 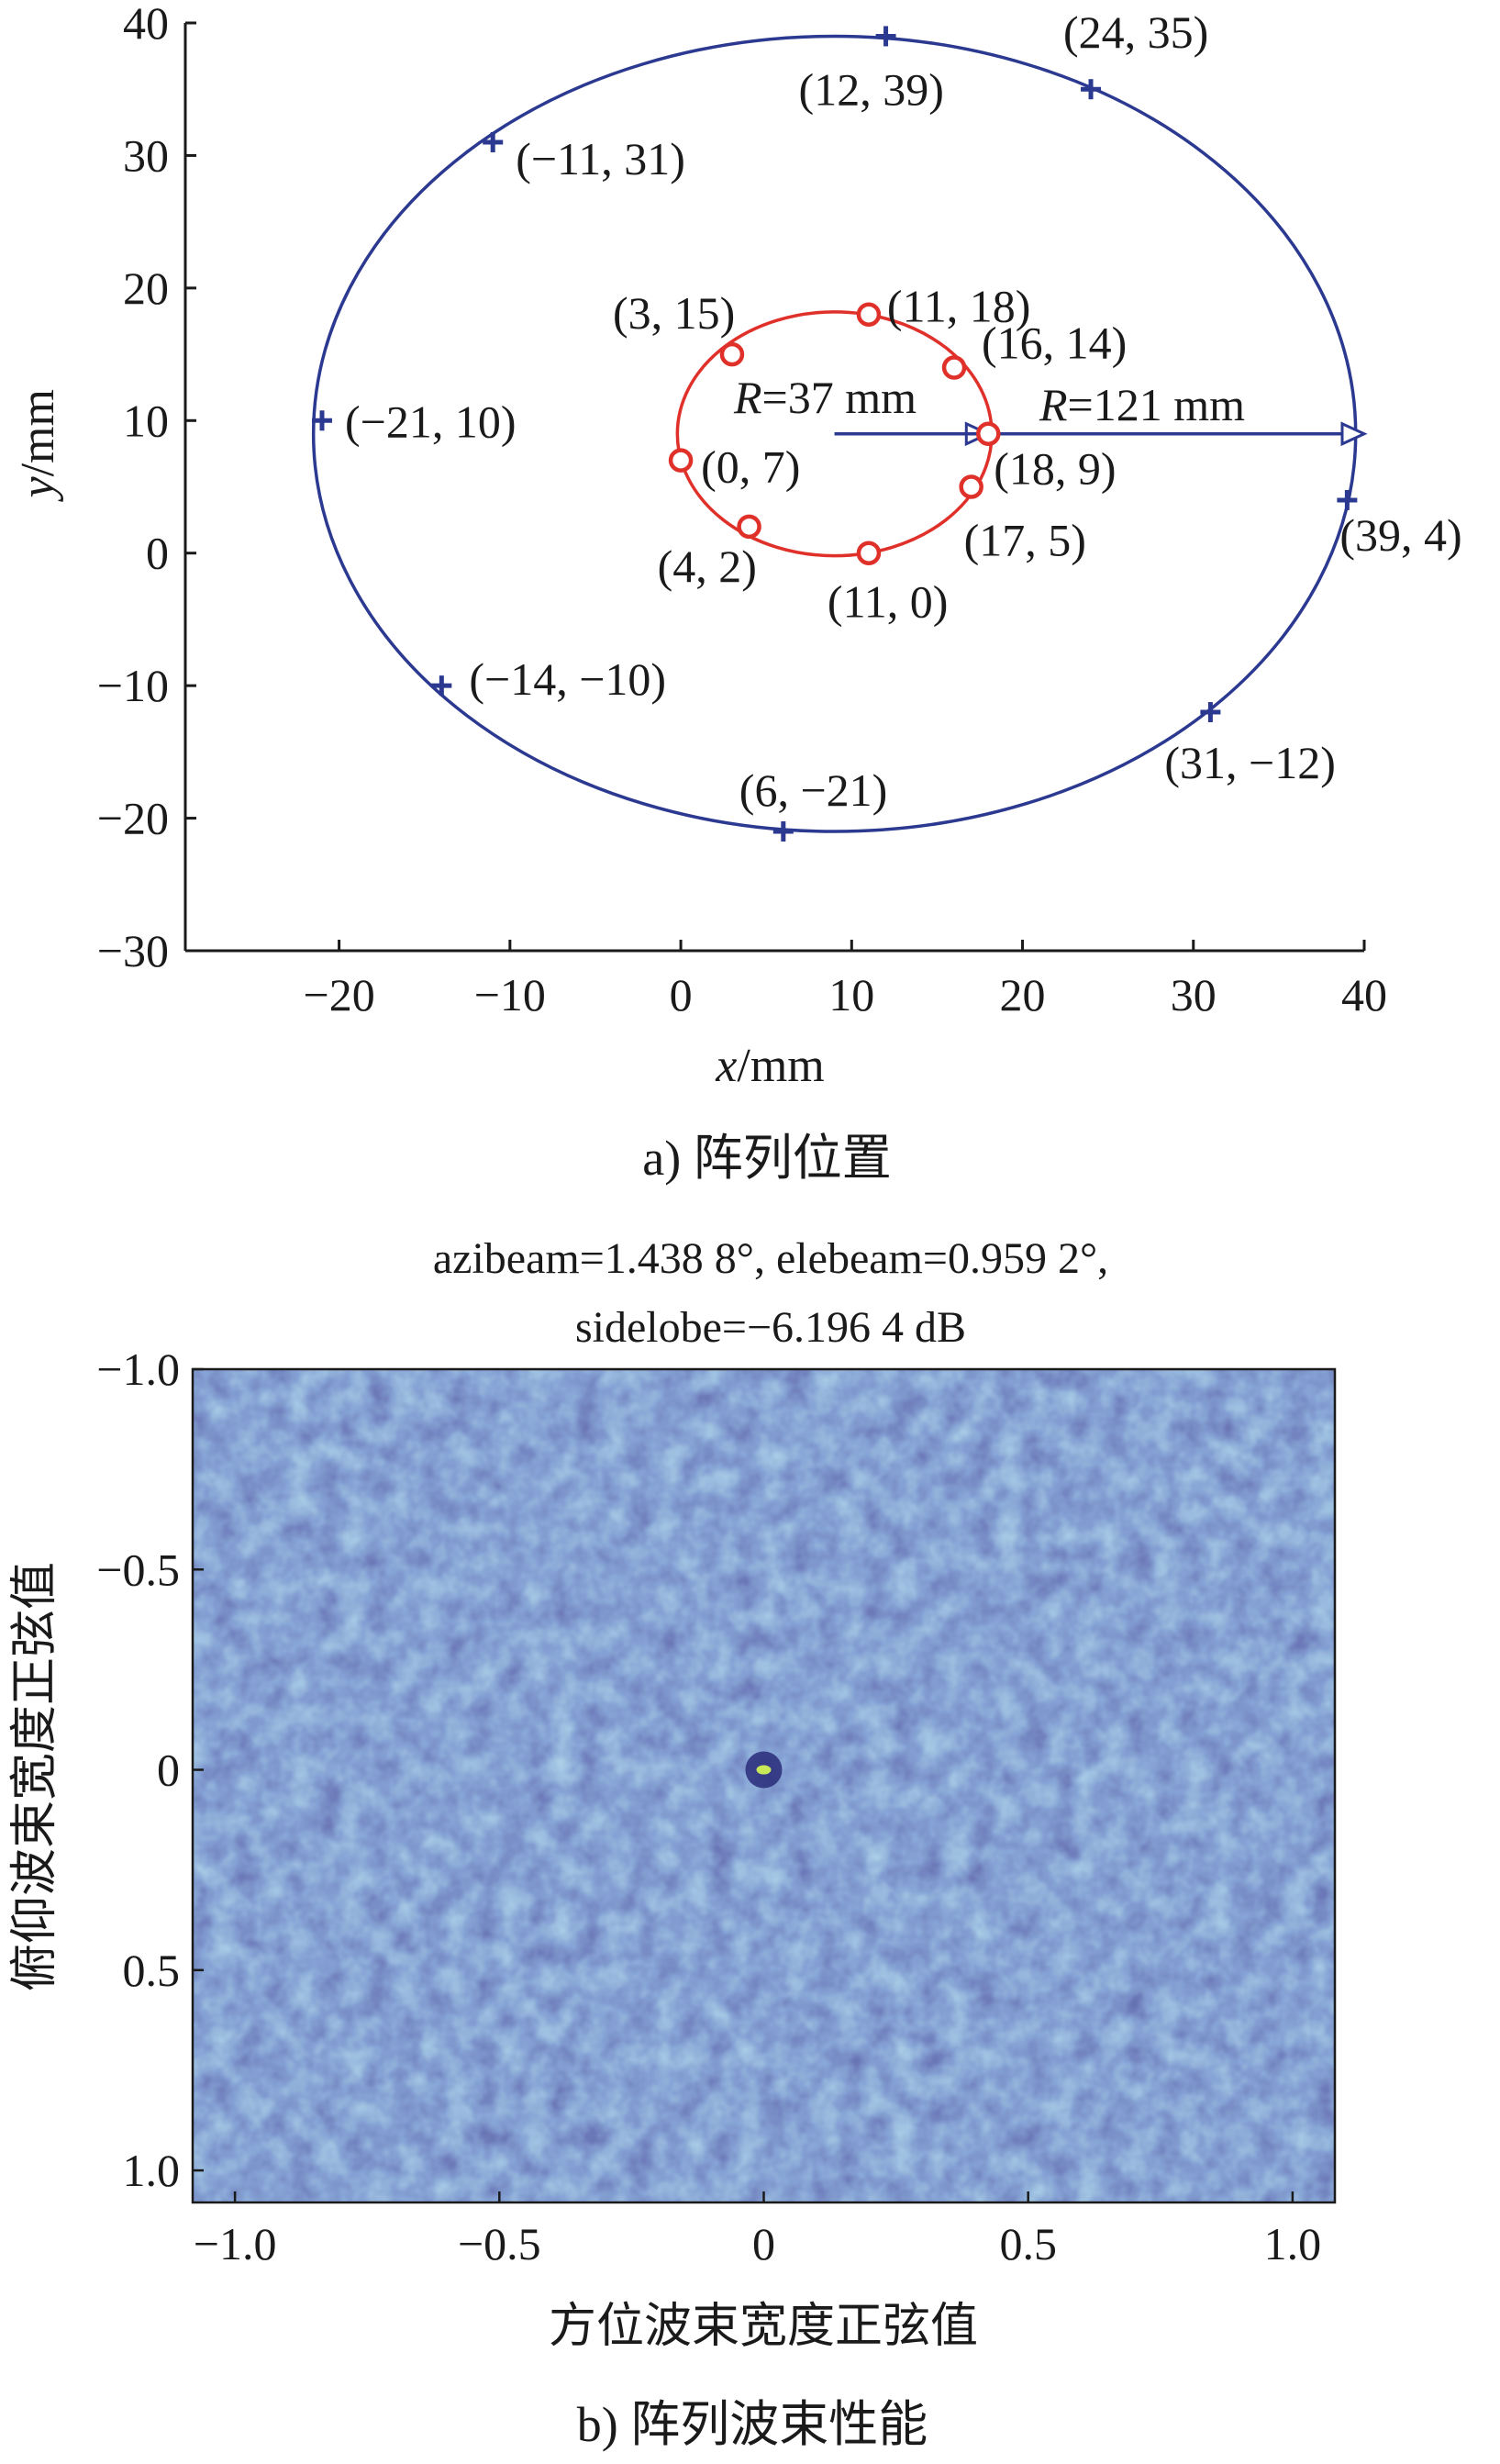 I want to click on y-tick-label: 20, so click(x=146, y=288).